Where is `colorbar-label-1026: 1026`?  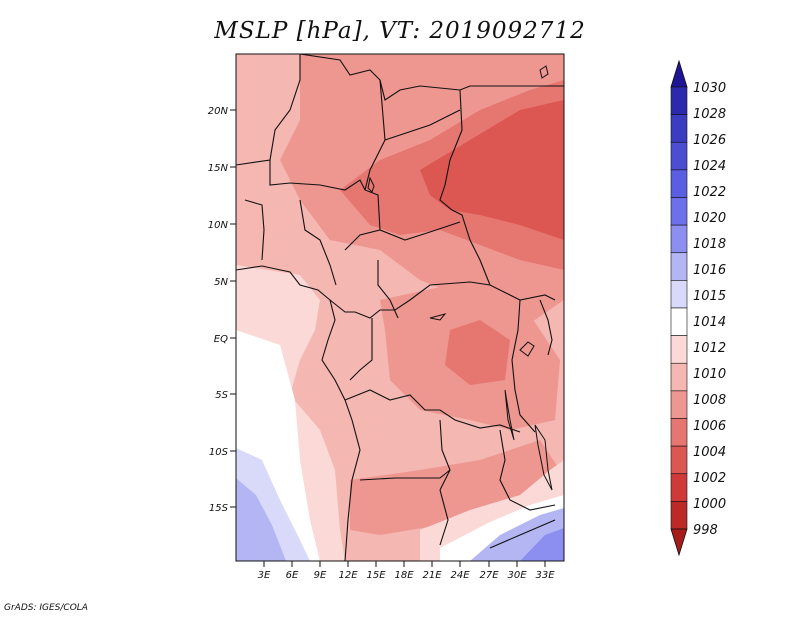
colorbar-label-1026: 1026 is located at coordinates (709, 140).